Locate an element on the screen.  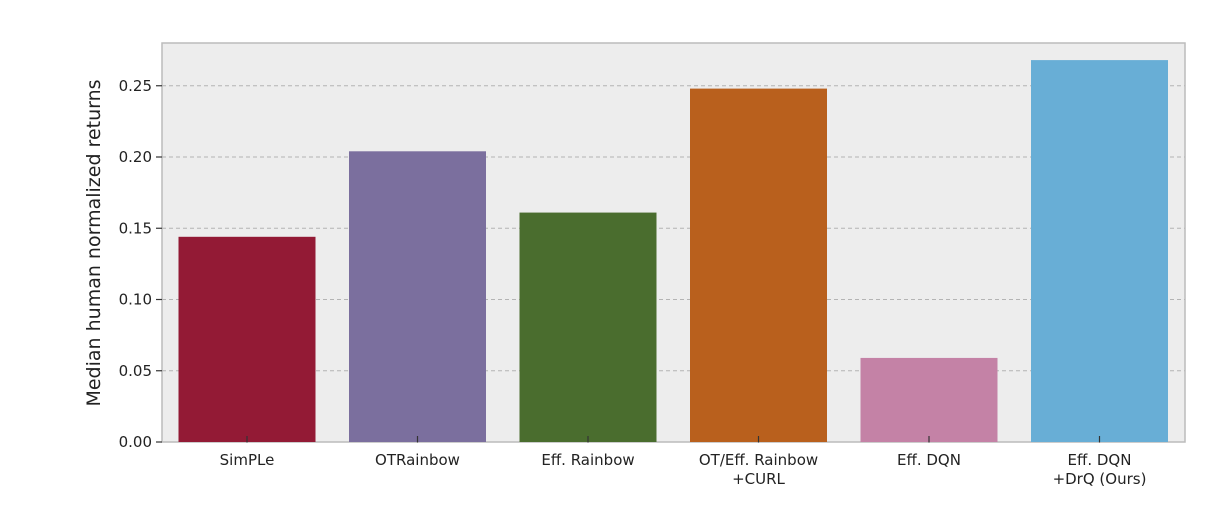
x-tick-label-line: +DrQ (Ours) is located at coordinates (1100, 479).